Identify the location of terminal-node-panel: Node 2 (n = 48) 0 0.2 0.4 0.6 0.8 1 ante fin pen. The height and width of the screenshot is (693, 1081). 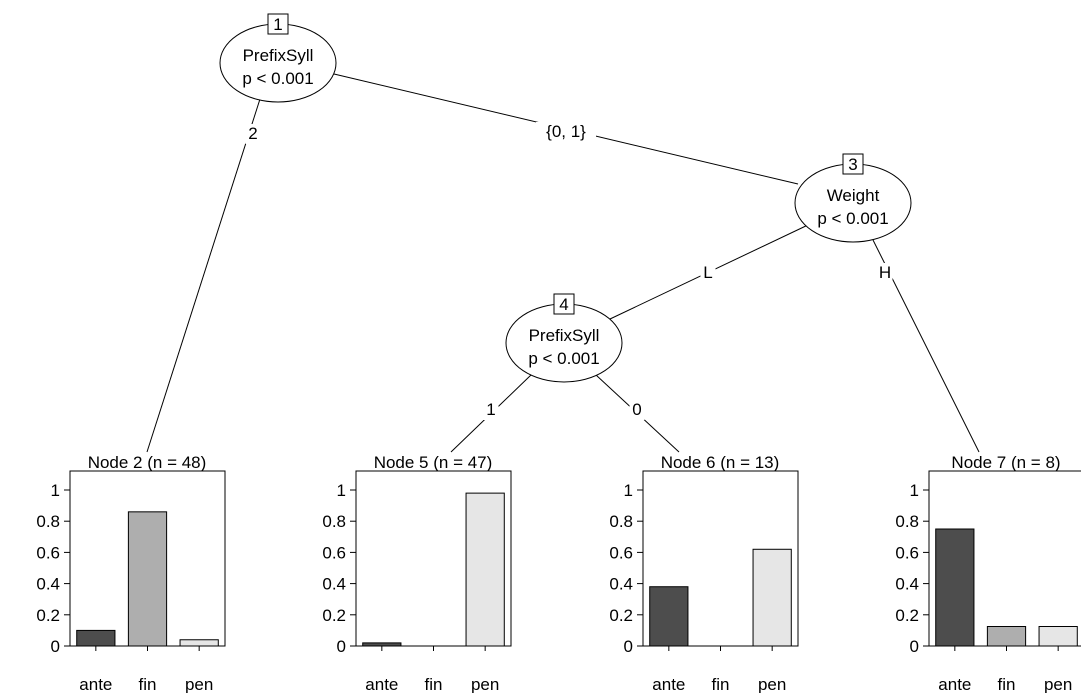
(131, 573).